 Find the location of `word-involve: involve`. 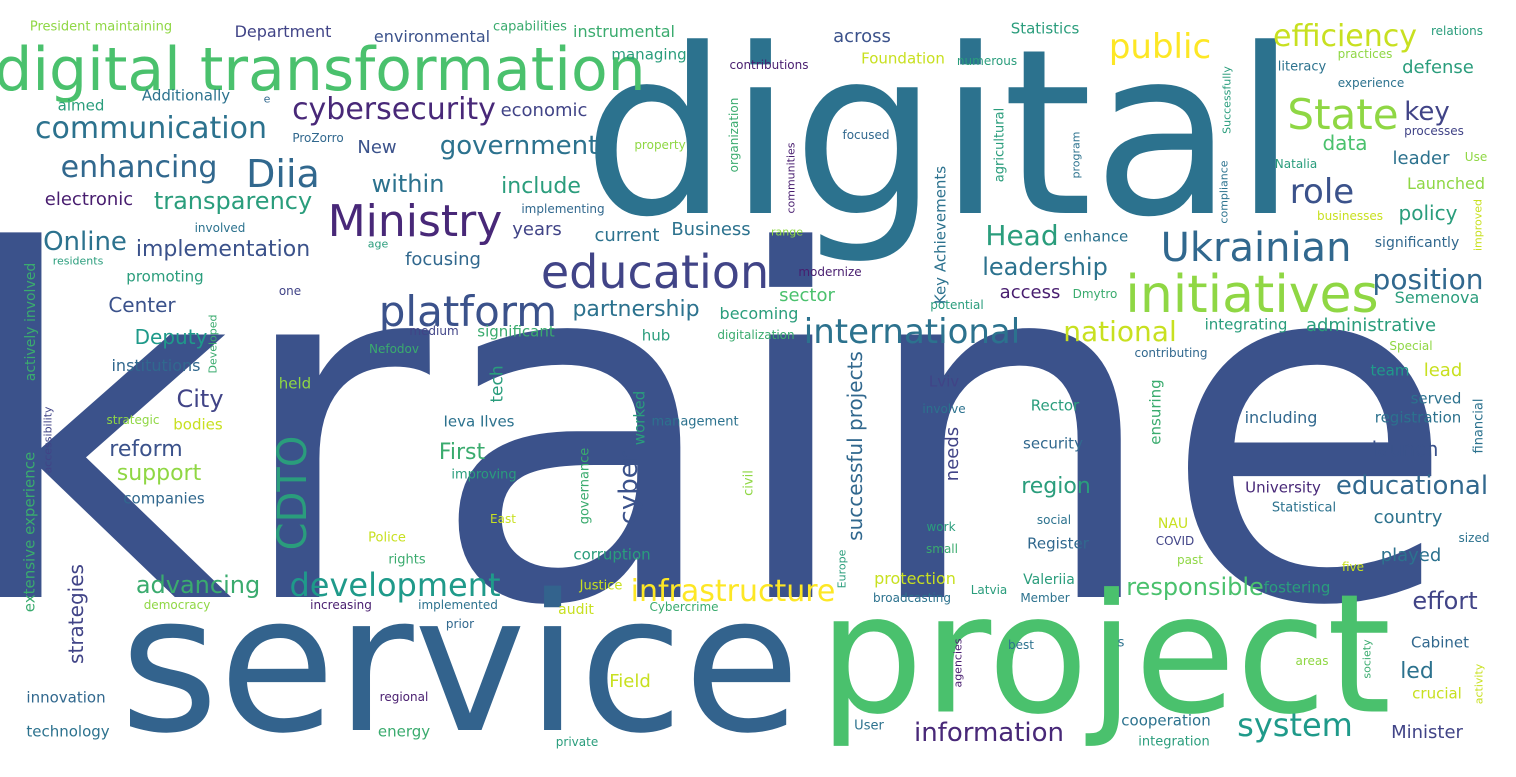

word-involve: involve is located at coordinates (944, 409).